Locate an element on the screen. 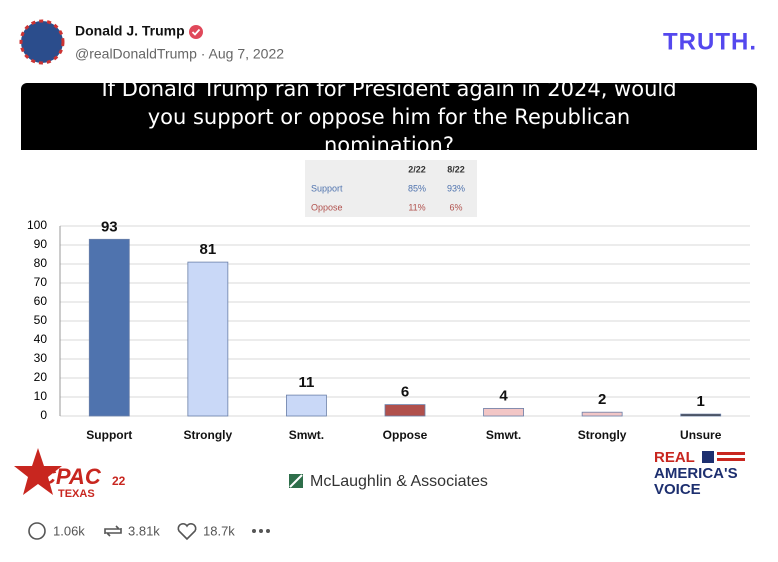 The width and height of the screenshot is (778, 562). y-tick-label: 0 is located at coordinates (43, 415).